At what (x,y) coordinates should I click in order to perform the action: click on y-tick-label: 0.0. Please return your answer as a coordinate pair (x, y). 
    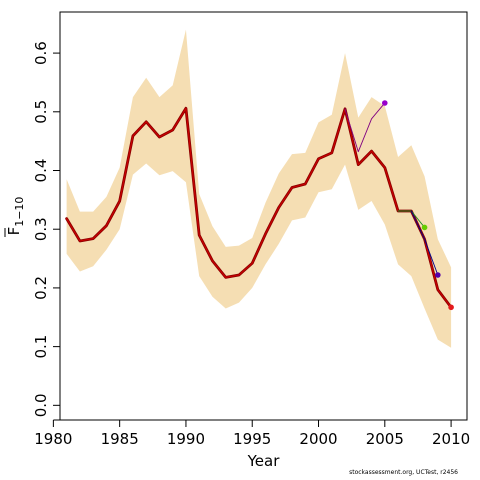
    Looking at the image, I should click on (41, 405).